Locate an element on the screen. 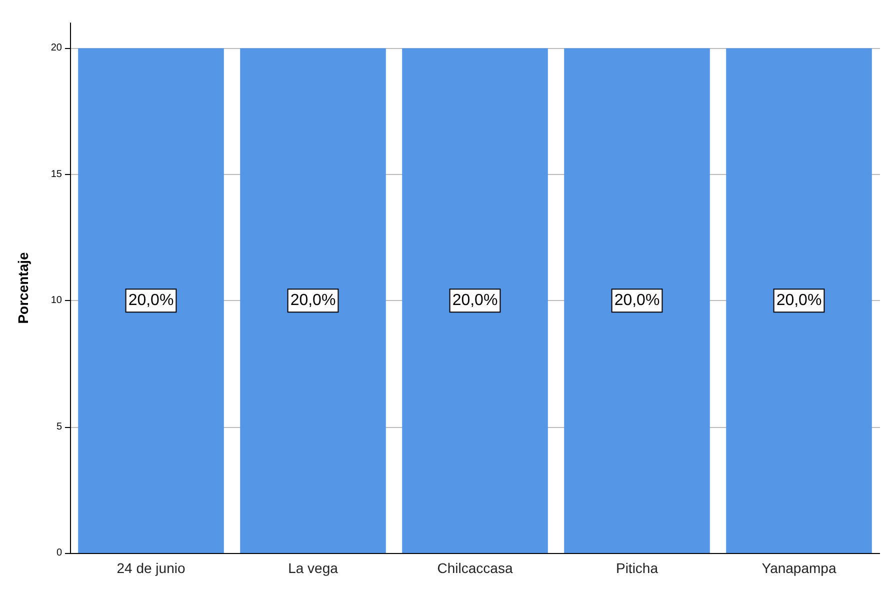 This screenshot has width=888, height=594. y-tick-label: 5 is located at coordinates (59, 426).